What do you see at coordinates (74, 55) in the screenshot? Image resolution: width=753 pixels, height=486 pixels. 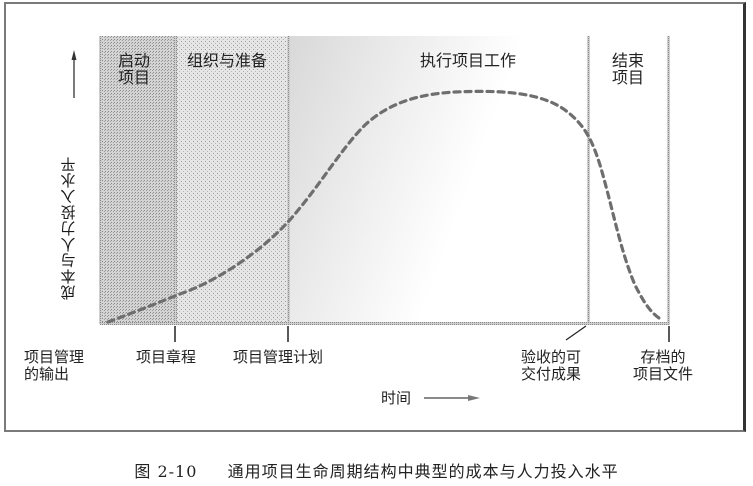 I see `y-axis-arrow-head` at bounding box center [74, 55].